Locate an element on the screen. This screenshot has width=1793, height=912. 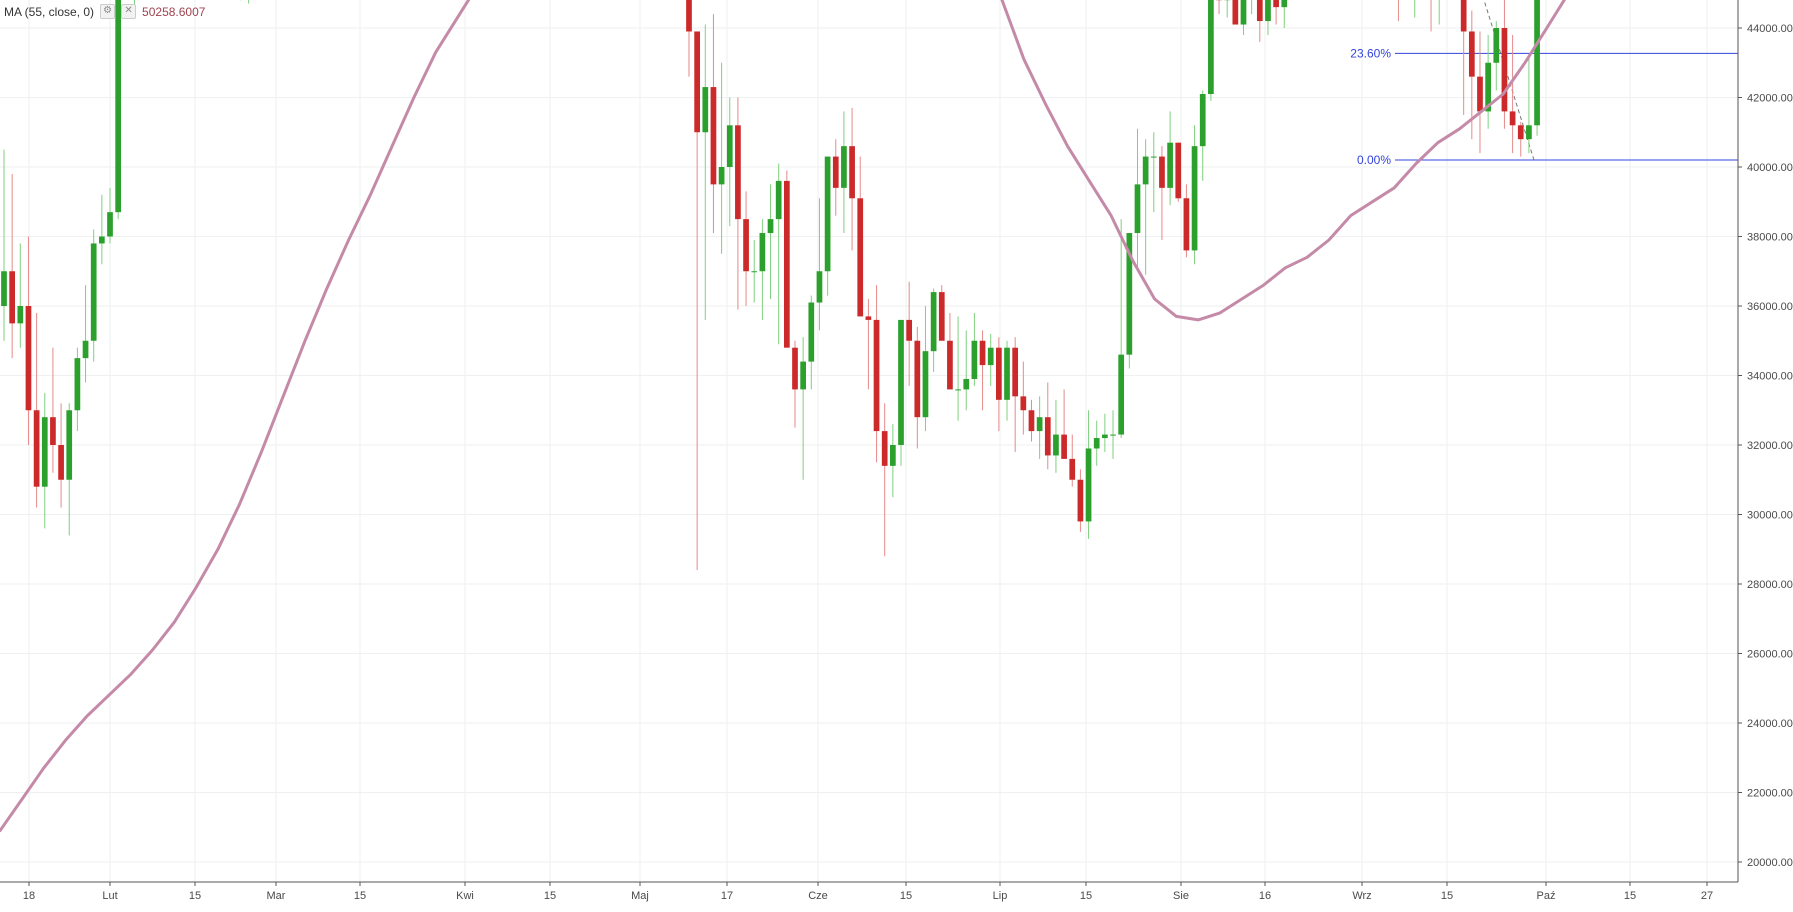
price-tick-label: 34000.00 is located at coordinates (1770, 377).